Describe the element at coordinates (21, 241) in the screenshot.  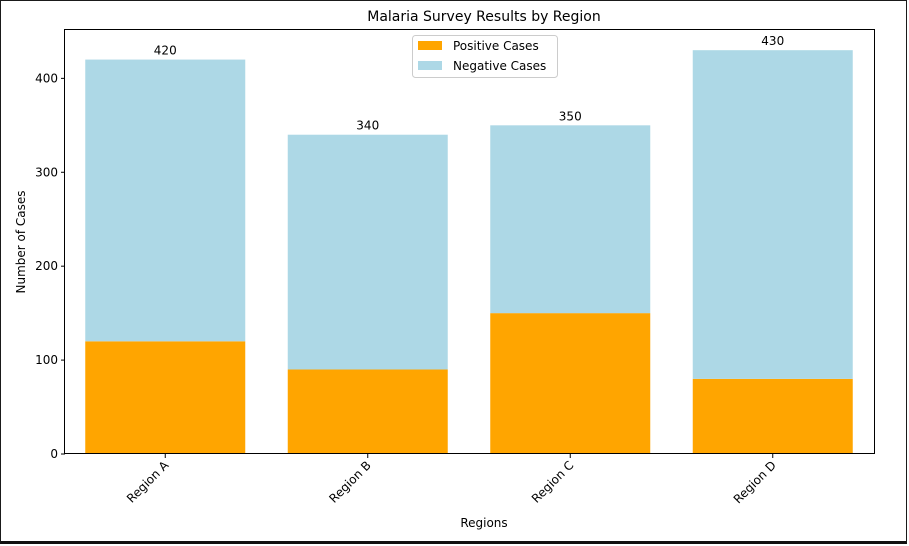
I see `y-axis-label: Number of Cases` at that location.